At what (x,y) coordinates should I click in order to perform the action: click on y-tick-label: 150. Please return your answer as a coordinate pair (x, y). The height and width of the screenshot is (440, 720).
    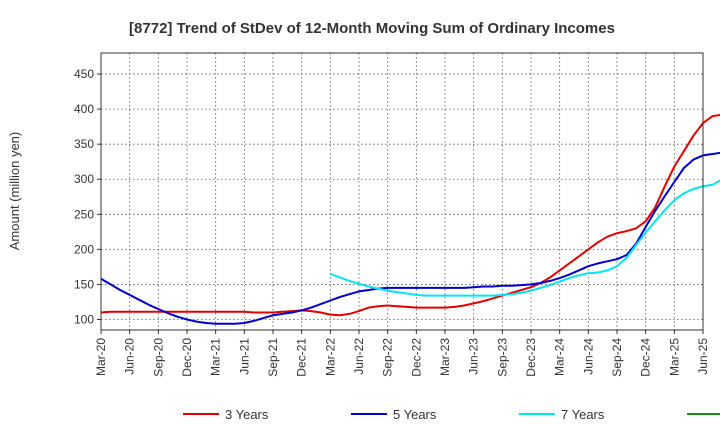
    Looking at the image, I should click on (84, 284).